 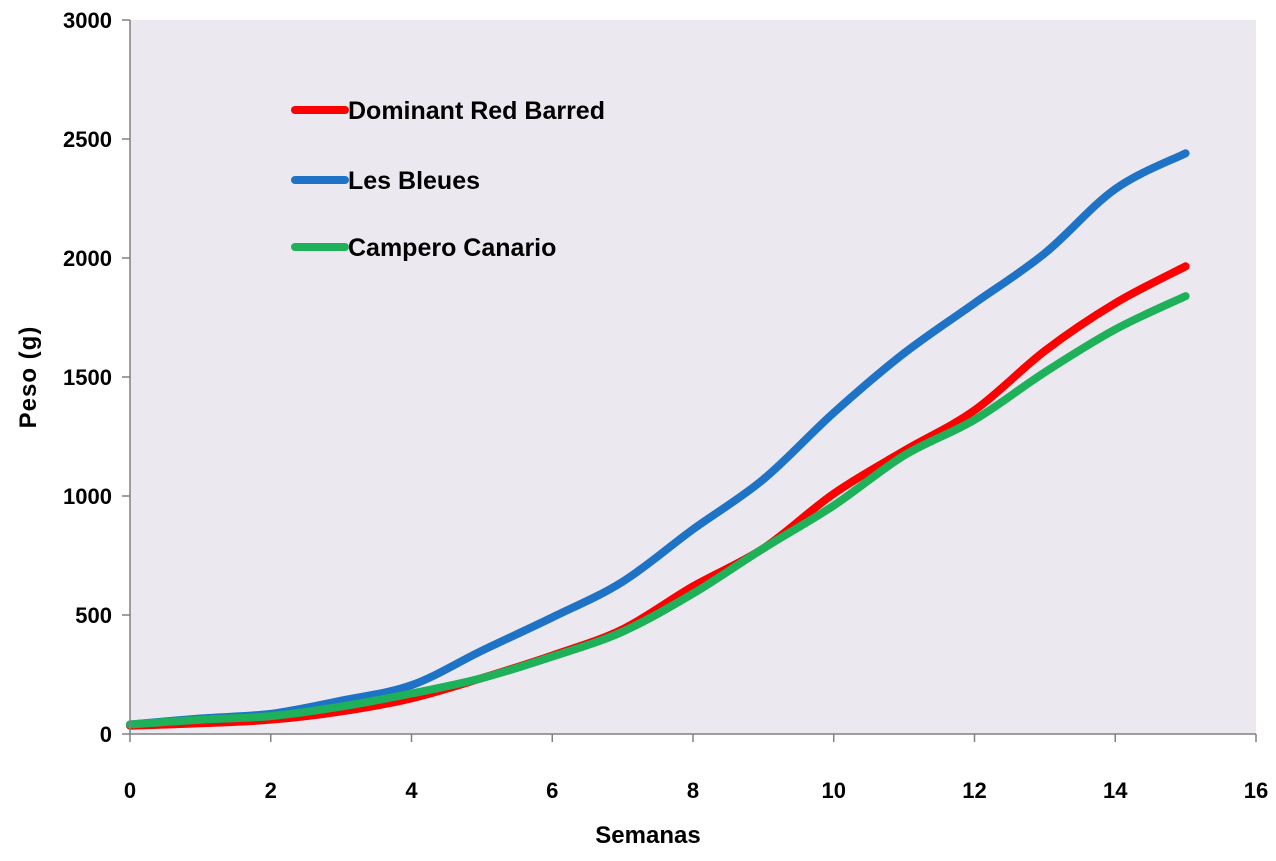 What do you see at coordinates (87, 377) in the screenshot?
I see `y-tick-label: 1500` at bounding box center [87, 377].